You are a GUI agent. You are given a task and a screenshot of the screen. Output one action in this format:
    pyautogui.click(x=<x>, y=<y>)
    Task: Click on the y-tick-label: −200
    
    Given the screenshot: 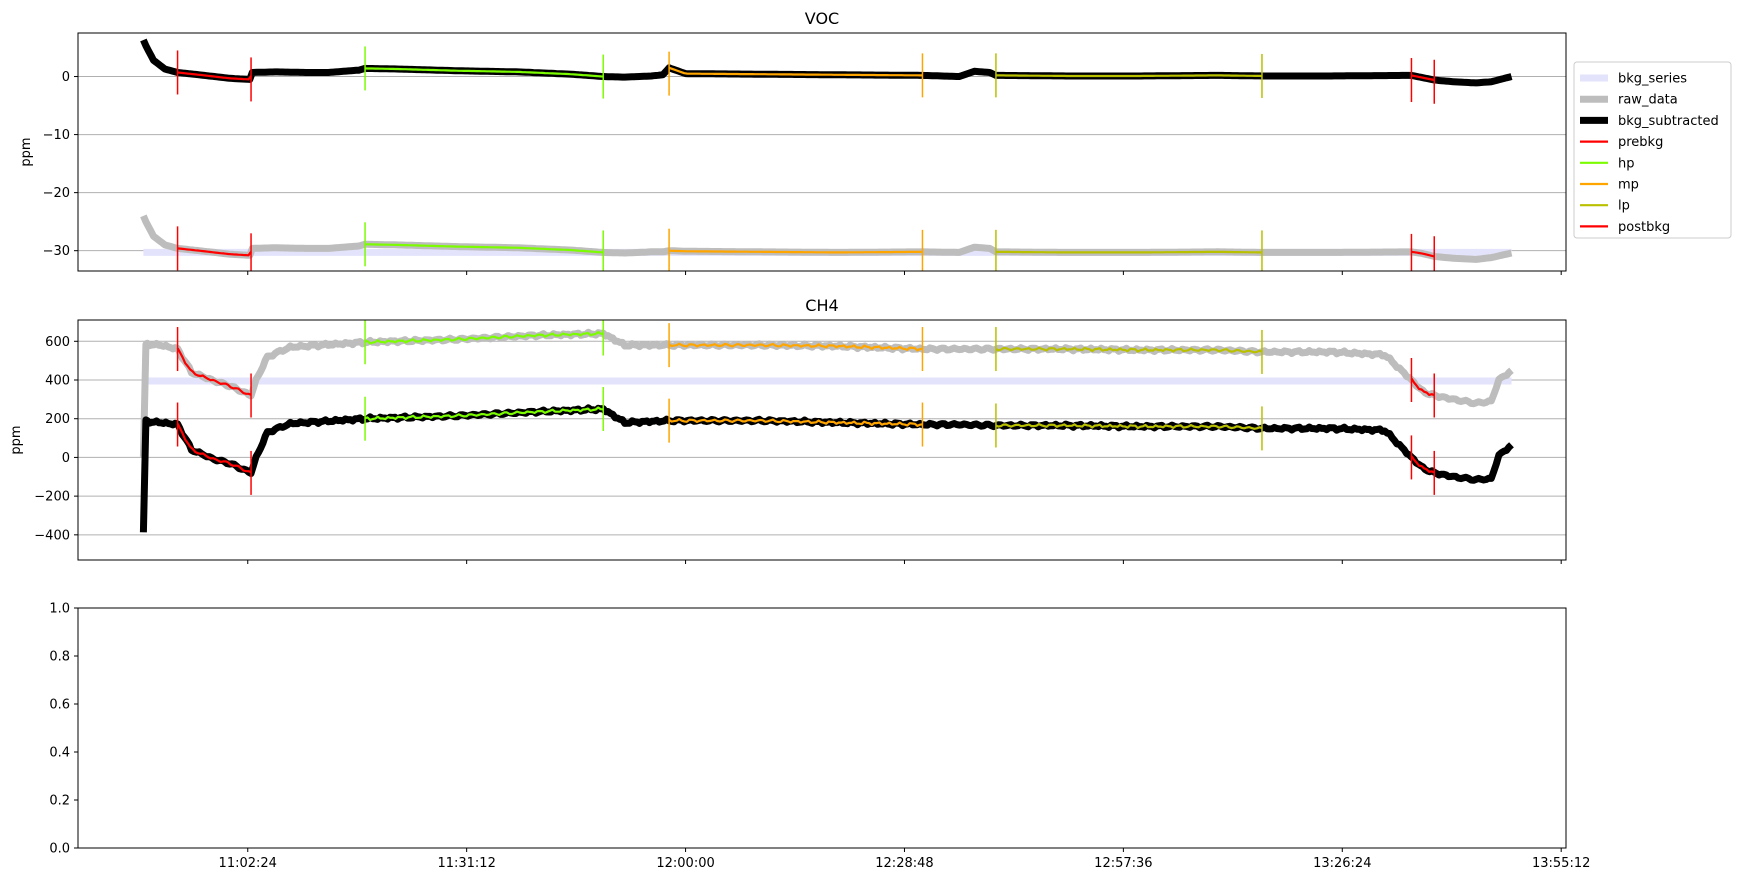 What is the action you would take?
    pyautogui.click(x=52, y=497)
    